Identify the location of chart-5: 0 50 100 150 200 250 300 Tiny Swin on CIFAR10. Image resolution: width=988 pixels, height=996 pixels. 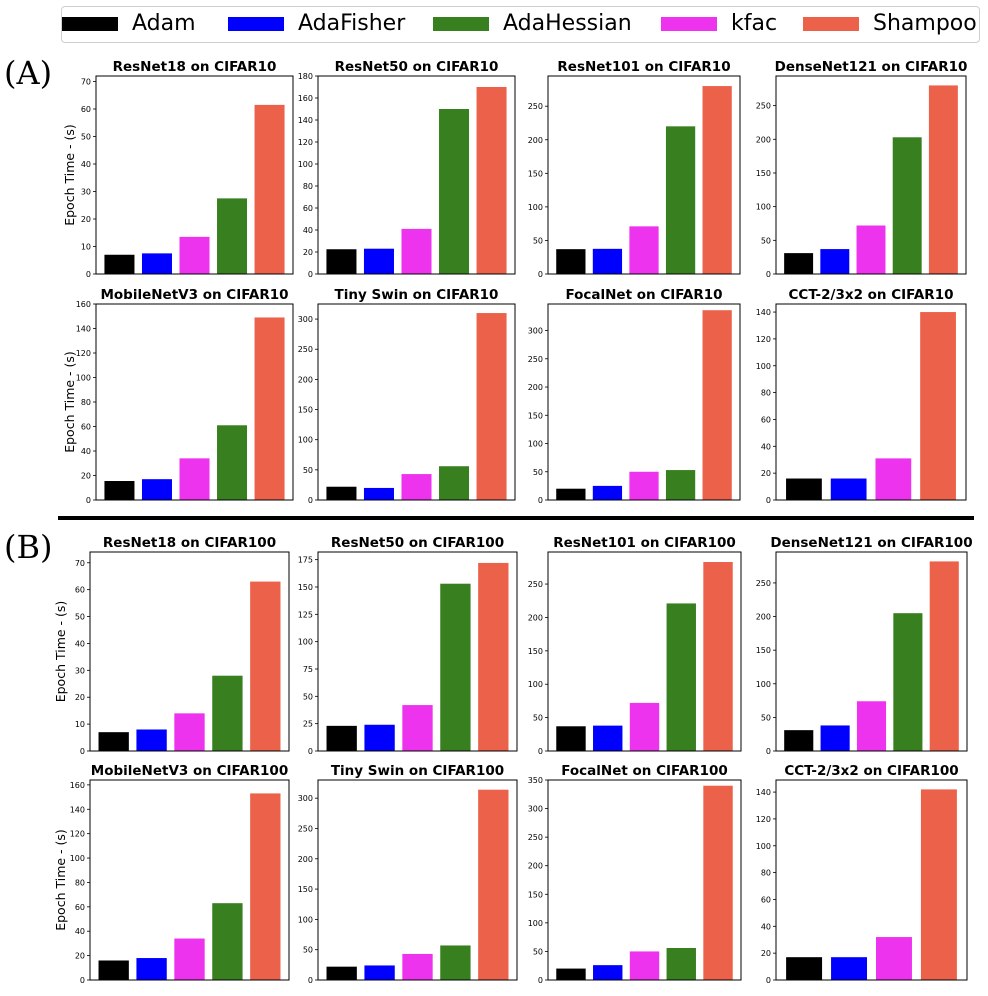
(407, 396).